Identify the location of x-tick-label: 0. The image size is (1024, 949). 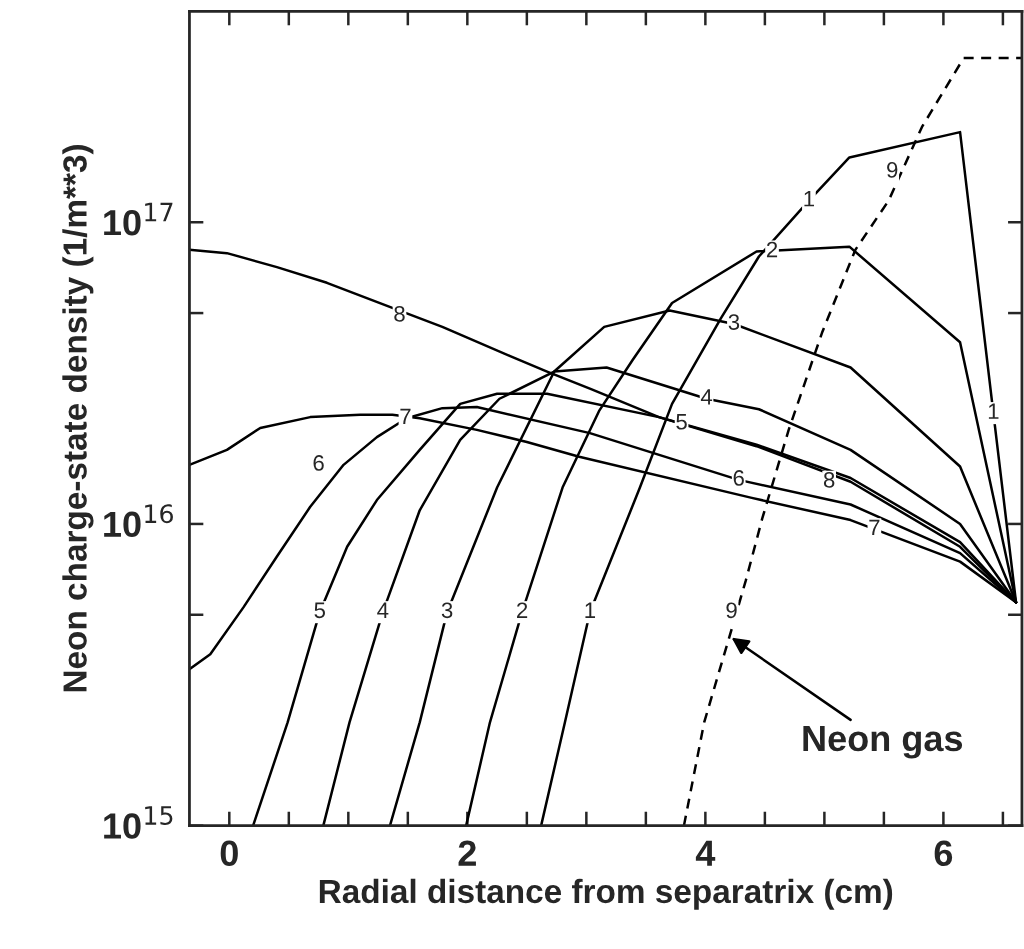
(229, 853).